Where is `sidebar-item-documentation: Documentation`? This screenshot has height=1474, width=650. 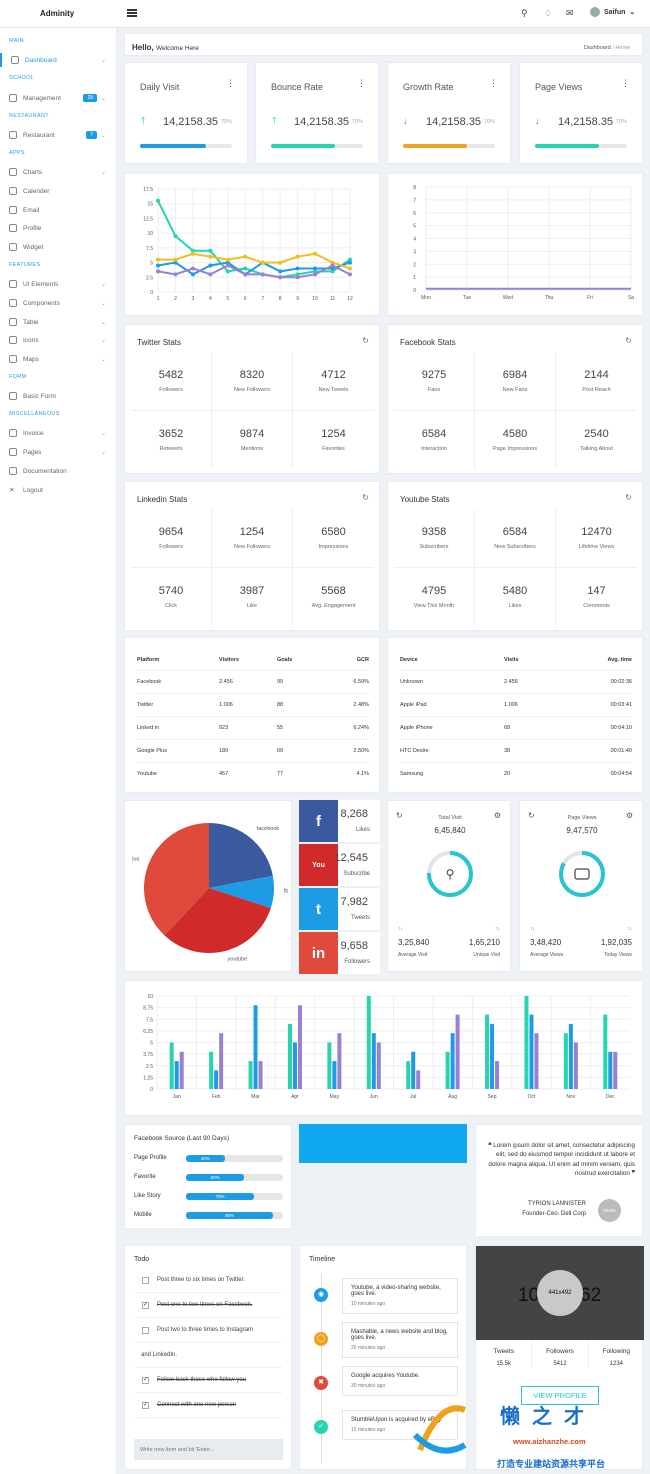
sidebar-item-documentation: Documentation is located at coordinates (58, 471).